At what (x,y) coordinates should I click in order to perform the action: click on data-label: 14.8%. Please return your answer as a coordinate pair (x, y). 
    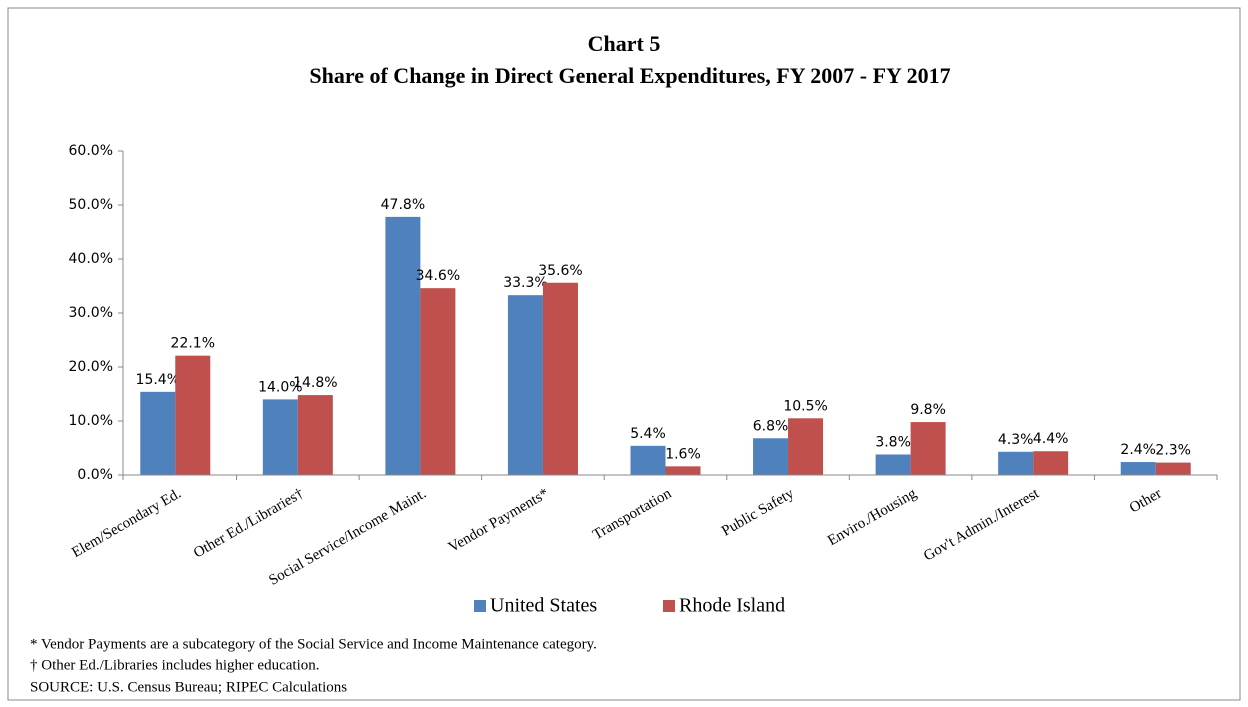
    Looking at the image, I should click on (315, 383).